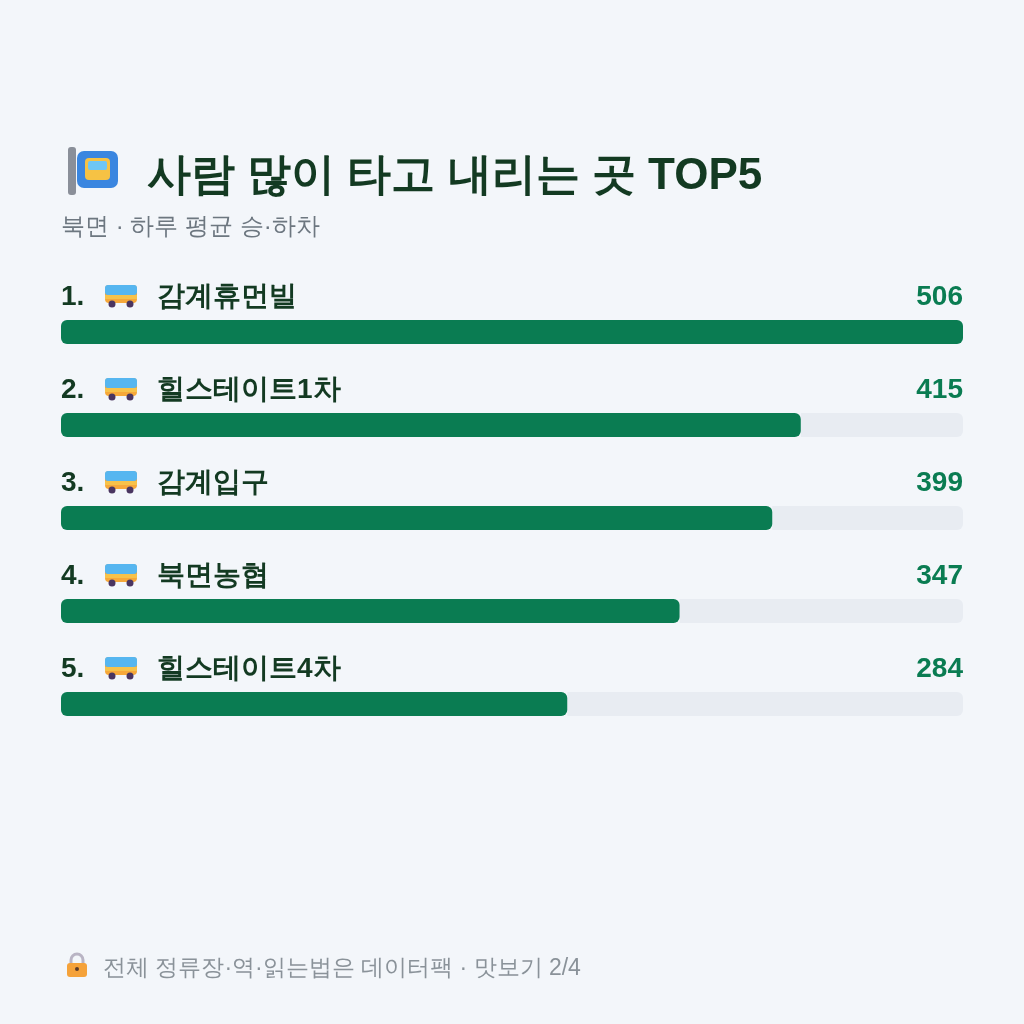  Describe the element at coordinates (939, 481) in the screenshot. I see `data-label: 399` at that location.